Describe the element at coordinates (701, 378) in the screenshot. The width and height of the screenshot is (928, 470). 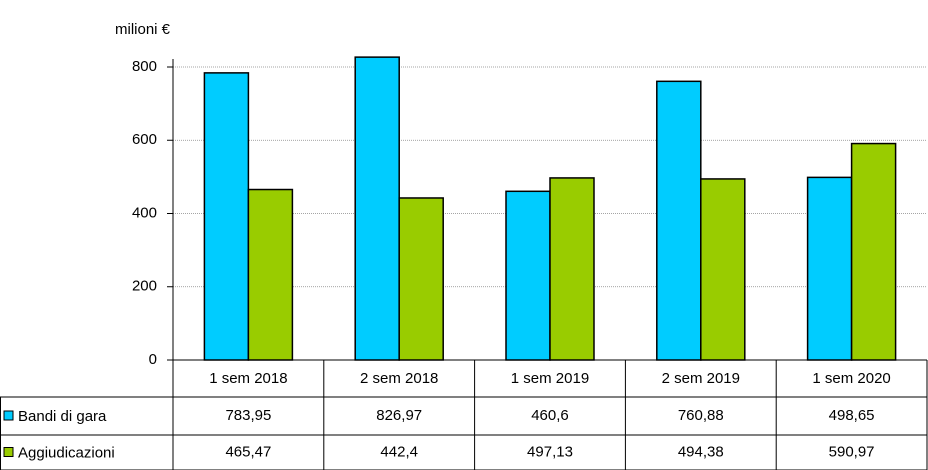
I see `x-tick-label: 2 sem 2019` at that location.